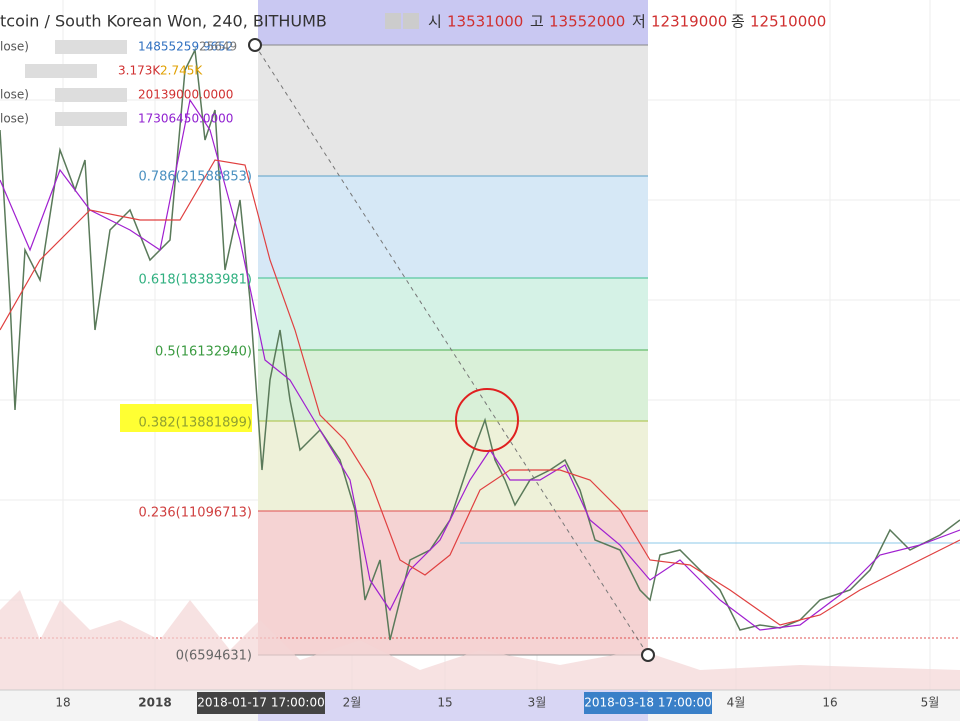  What do you see at coordinates (139, 71) in the screenshot?
I see `indicator-value: 3.173K` at bounding box center [139, 71].